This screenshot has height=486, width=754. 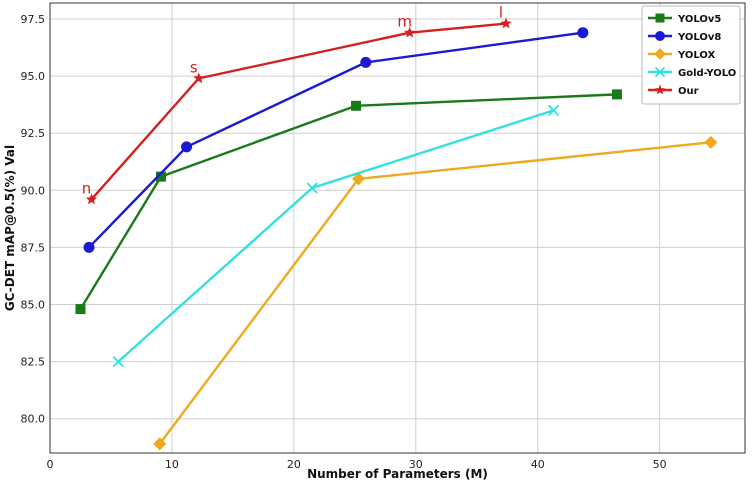 I want to click on x-axis-title: Number of Parameters (M), so click(x=397, y=474).